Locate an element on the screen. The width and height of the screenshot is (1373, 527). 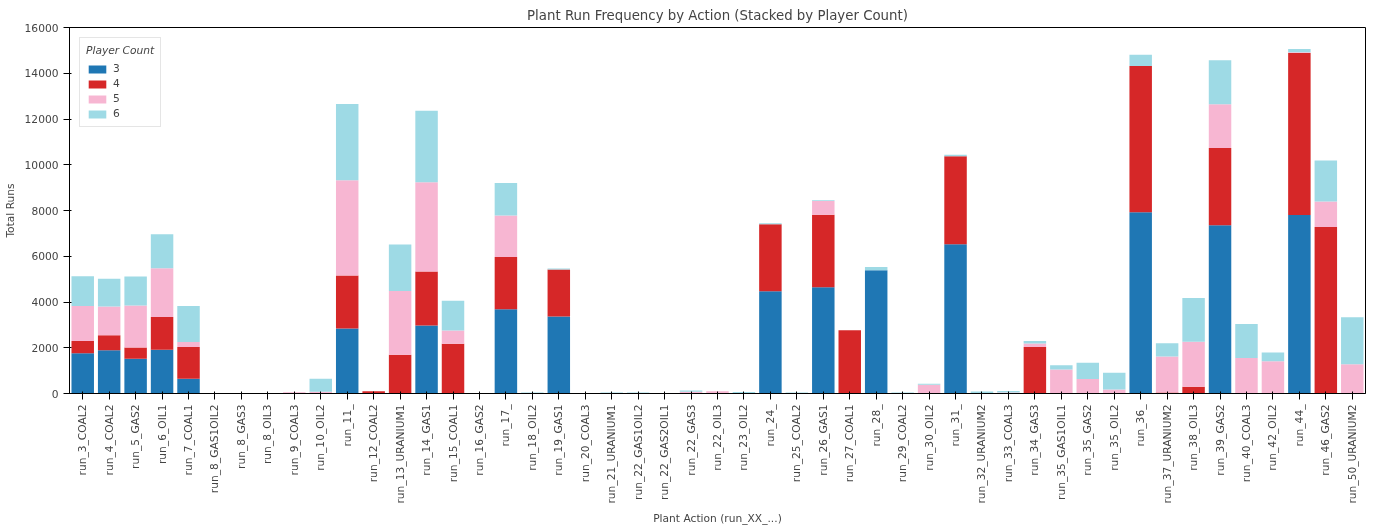
x-tick-label: run_35_GAS1OIL1 is located at coordinates (1061, 452).